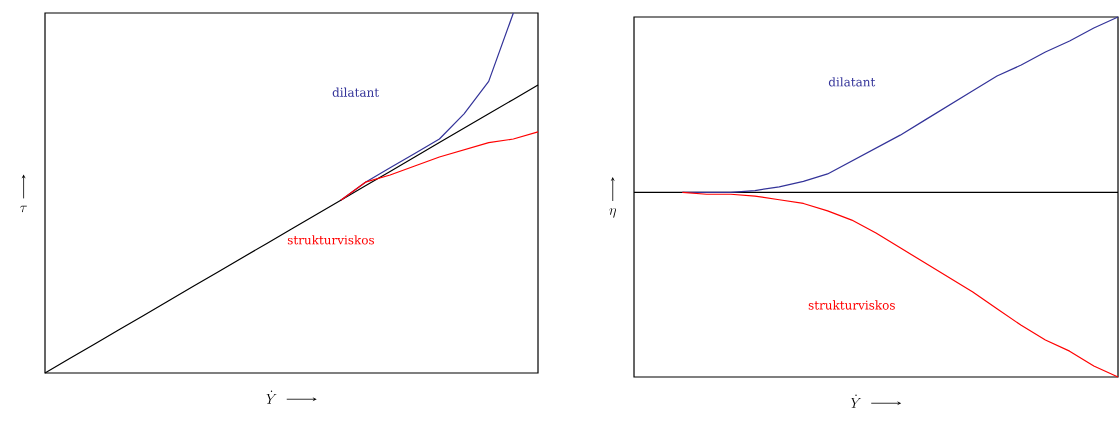 This screenshot has width=1120, height=432. Describe the element at coordinates (23, 209) in the screenshot. I see `y-axis-title: $\tau$` at that location.